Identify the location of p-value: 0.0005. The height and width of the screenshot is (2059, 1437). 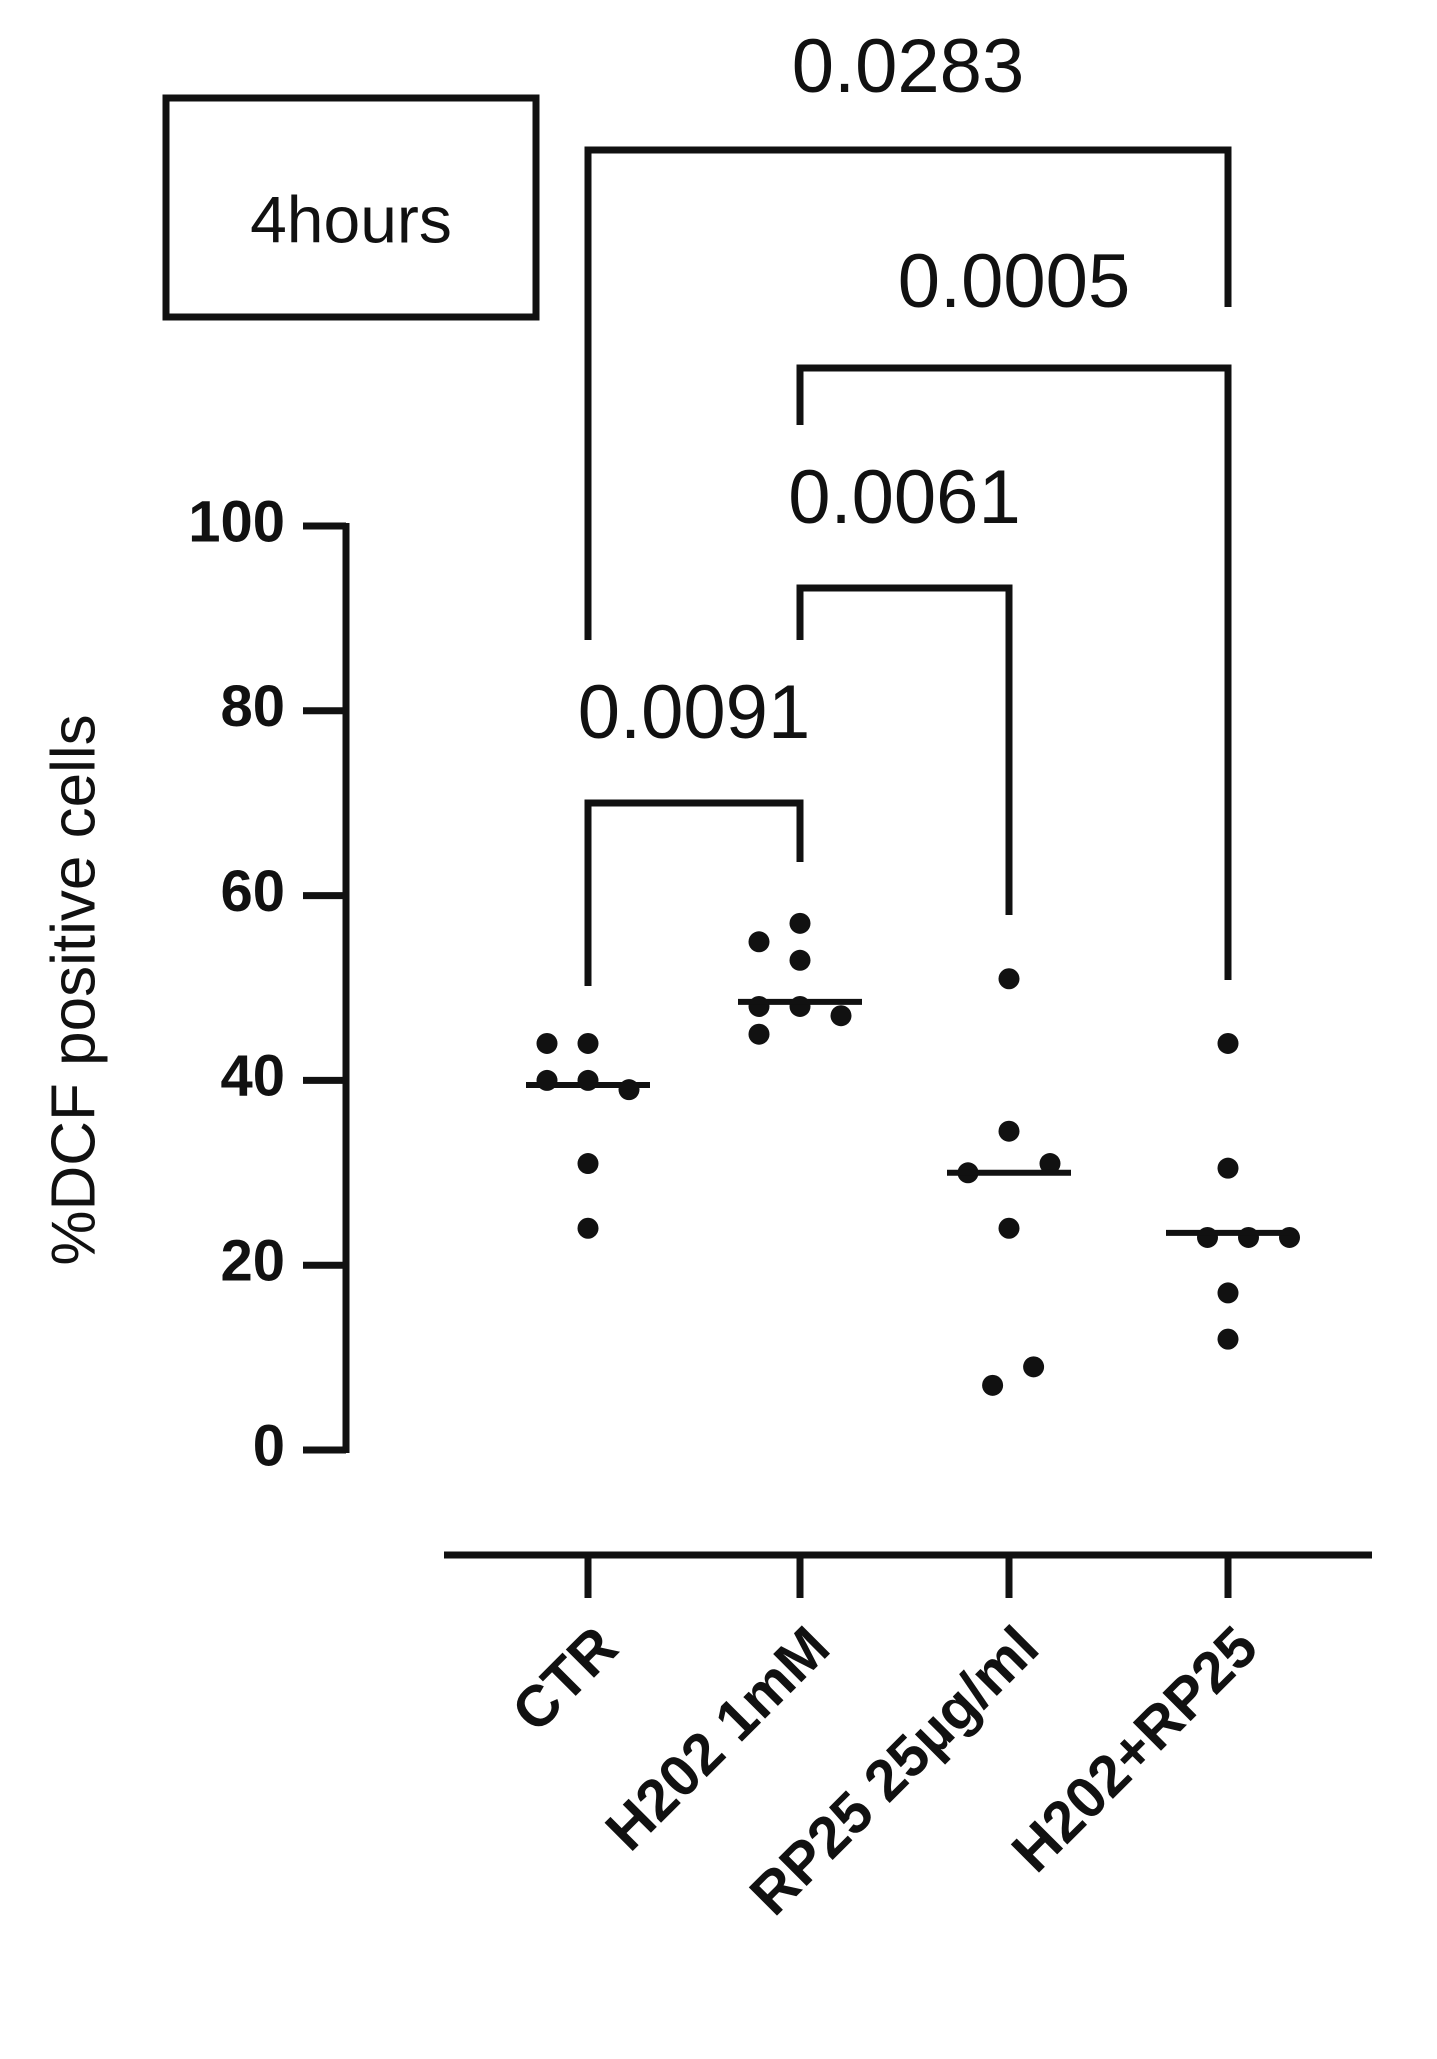
(1014, 281).